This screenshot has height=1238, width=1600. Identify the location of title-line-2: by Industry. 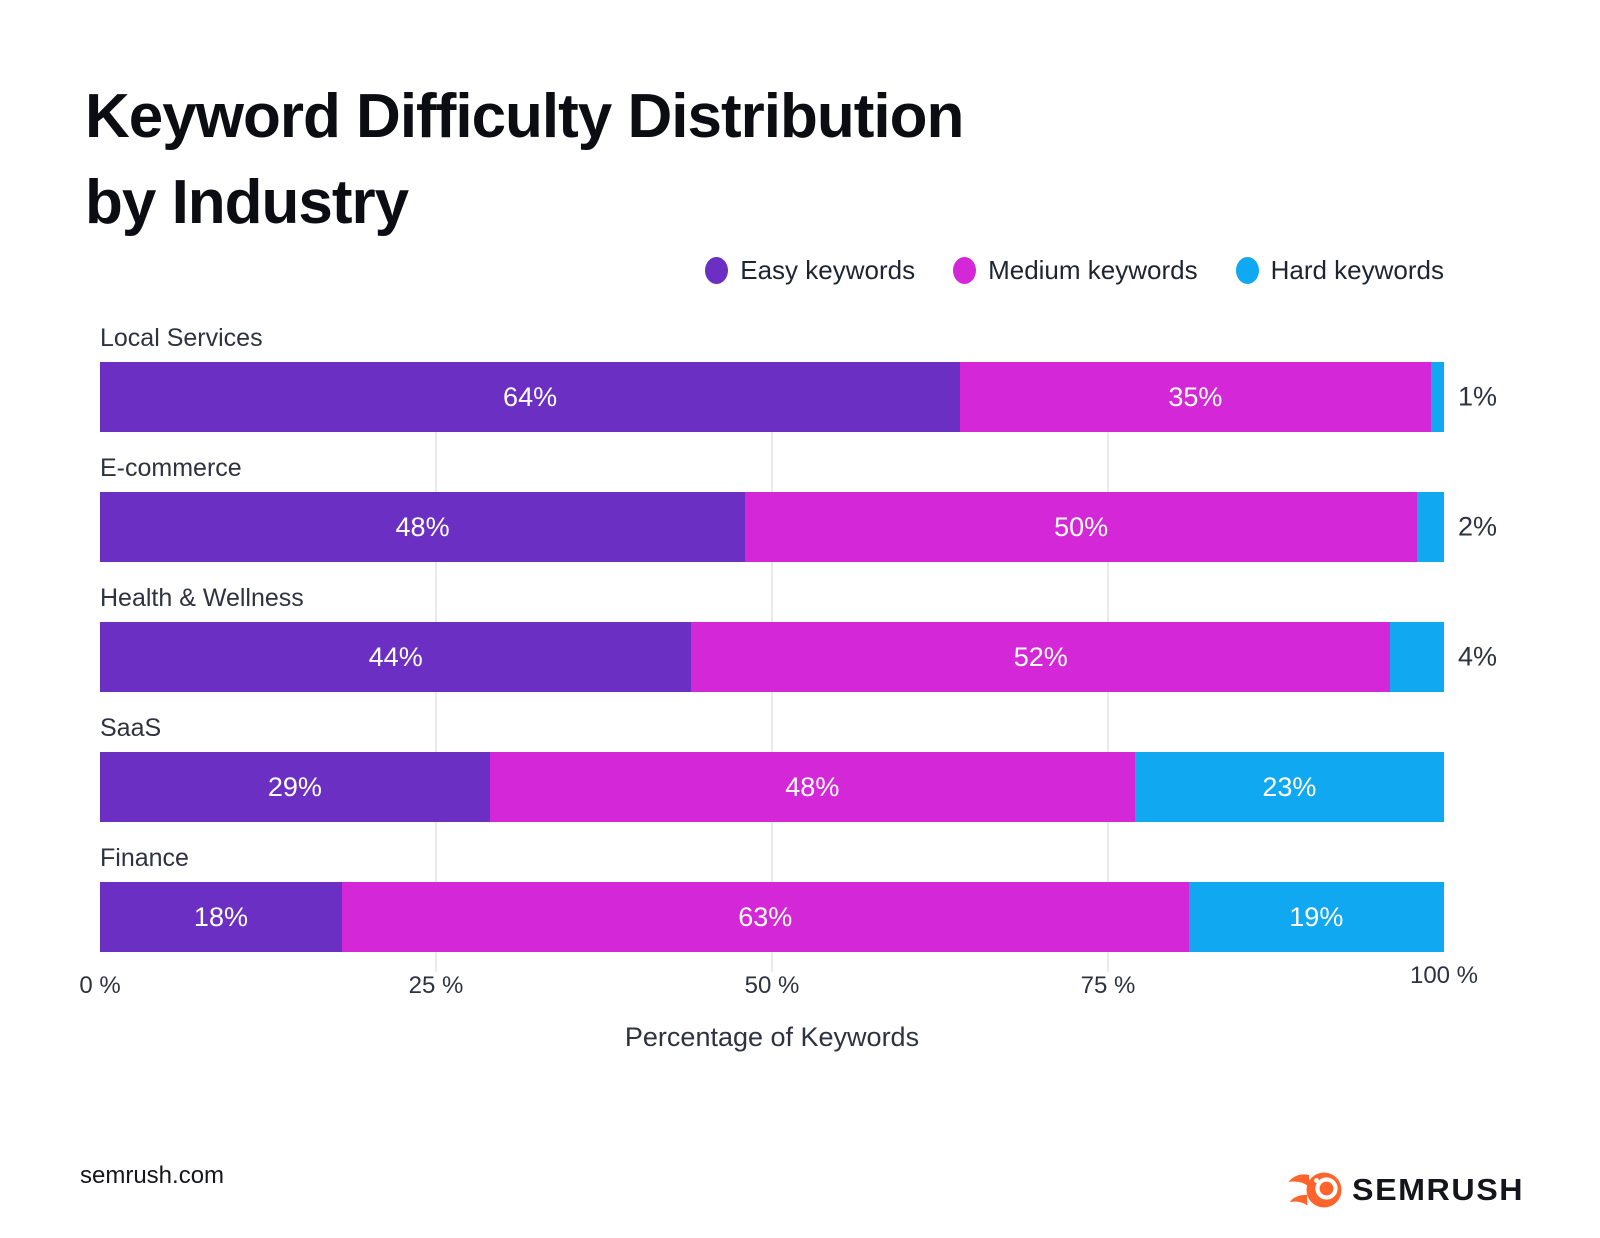
(247, 202).